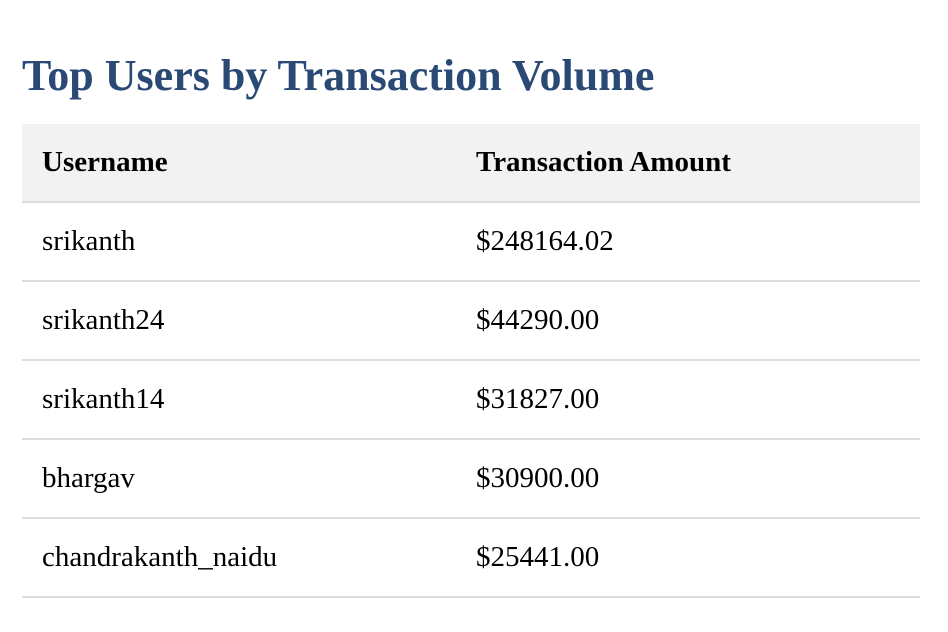 Image resolution: width=948 pixels, height=632 pixels. What do you see at coordinates (688, 163) in the screenshot?
I see `column-header-transaction-amount: Transaction Amount` at bounding box center [688, 163].